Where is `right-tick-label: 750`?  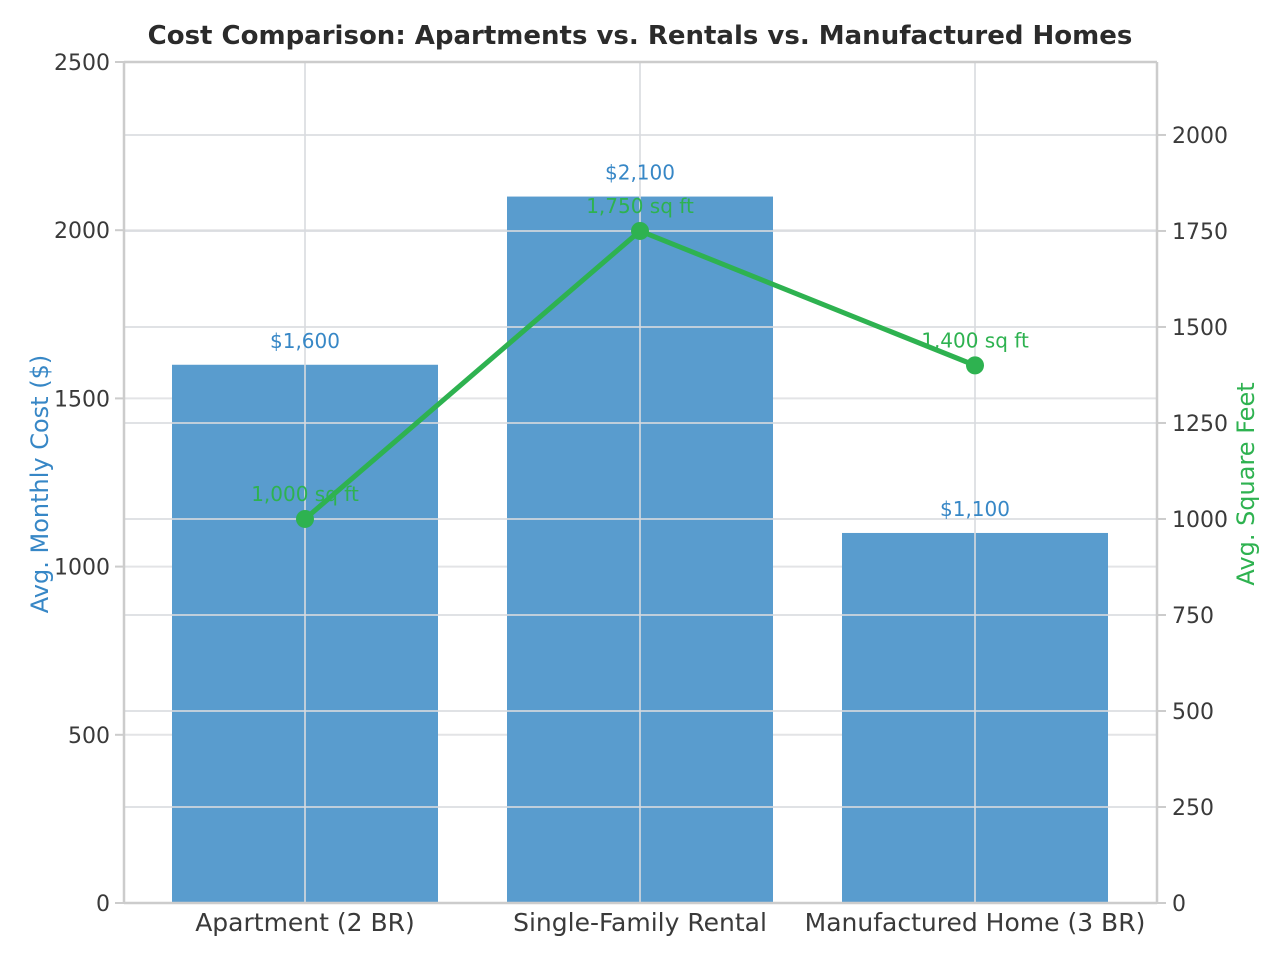
right-tick-label: 750 is located at coordinates (1193, 616).